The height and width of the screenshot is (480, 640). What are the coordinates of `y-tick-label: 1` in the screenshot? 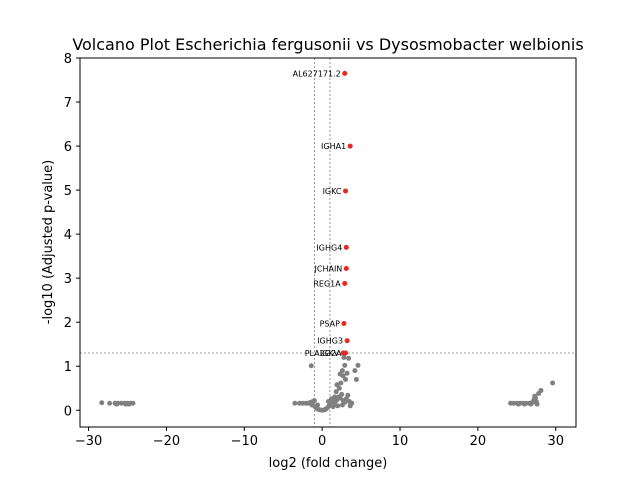 It's located at (68, 367).